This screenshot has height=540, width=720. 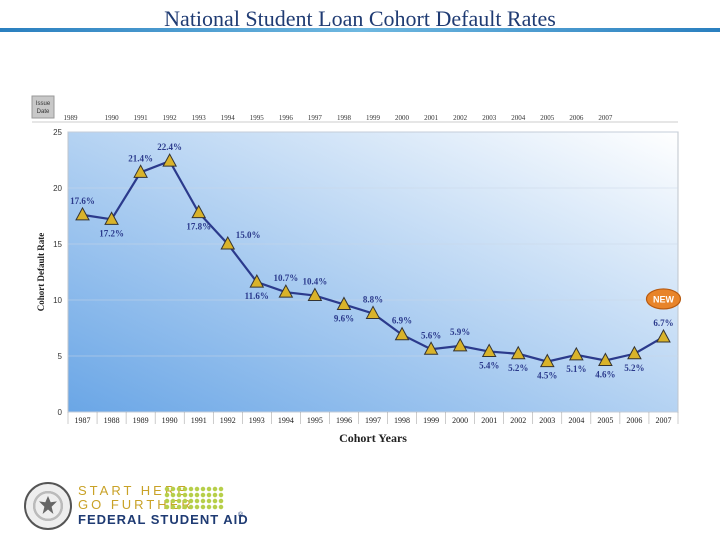 What do you see at coordinates (576, 118) in the screenshot?
I see `issue-year-label: 2006` at bounding box center [576, 118].